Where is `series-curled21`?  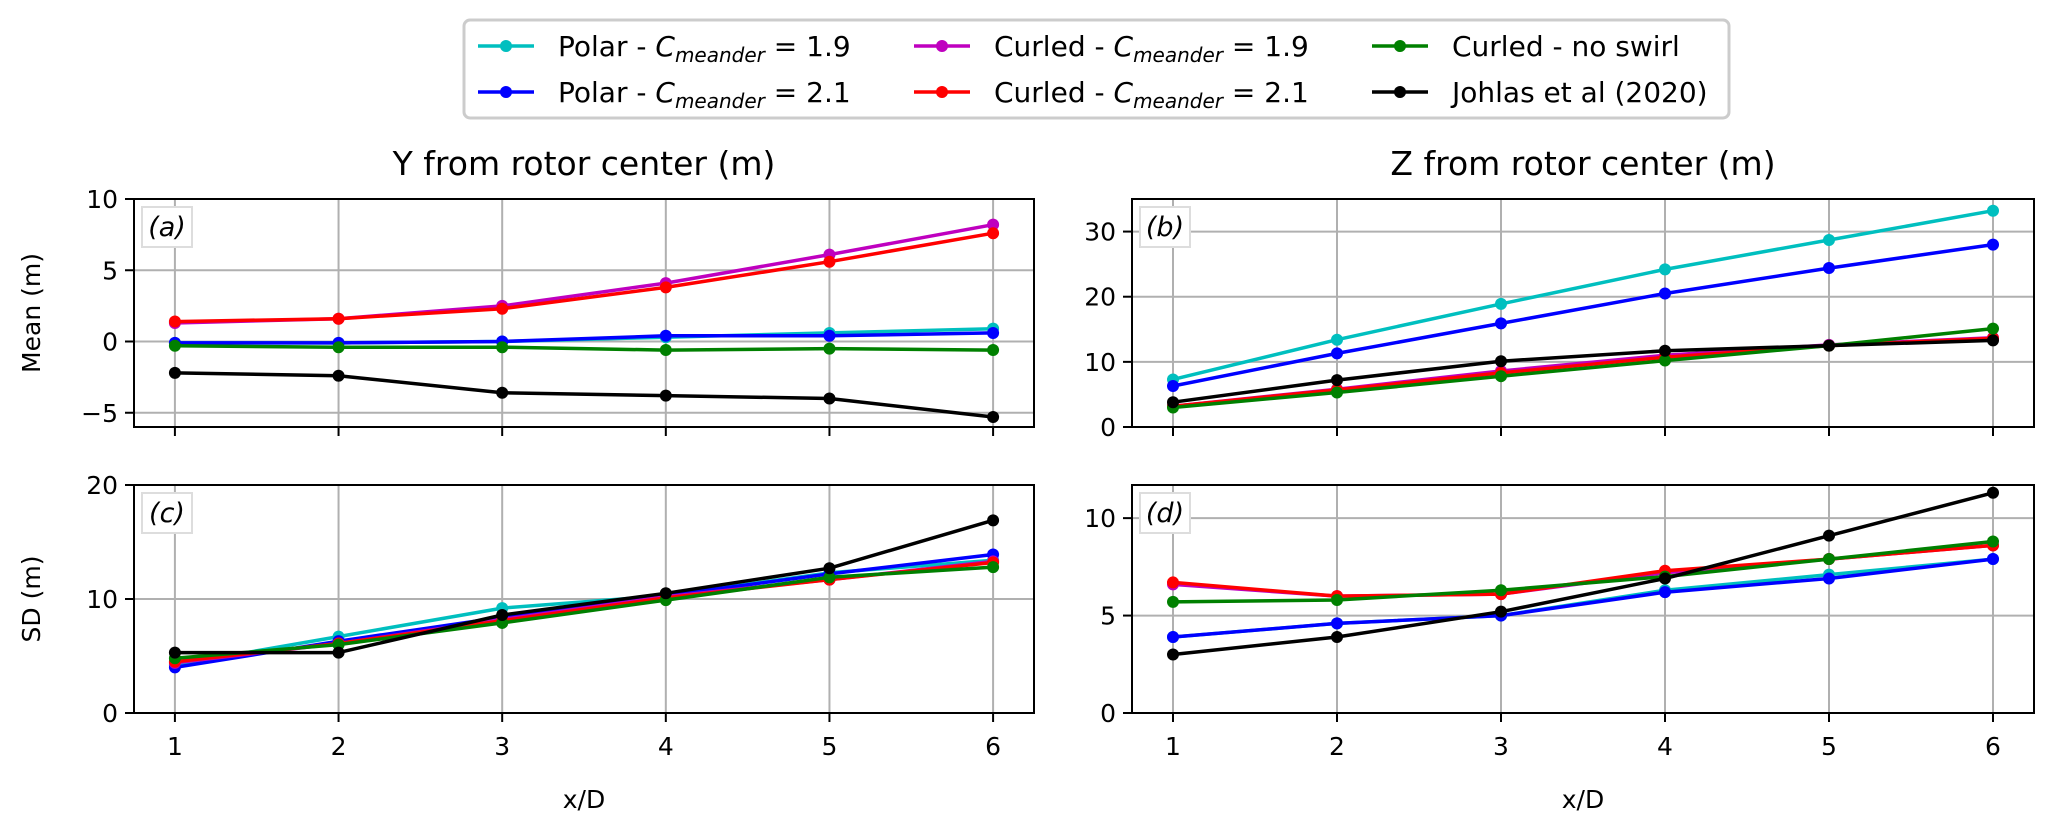
series-curled21 is located at coordinates (584, 277).